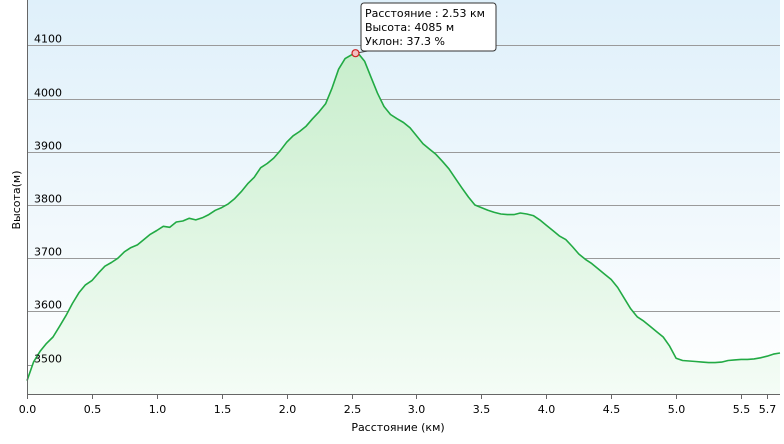 This screenshot has height=444, width=784. Describe the element at coordinates (16, 199) in the screenshot. I see `y-axis-label: Высота(м)` at that location.